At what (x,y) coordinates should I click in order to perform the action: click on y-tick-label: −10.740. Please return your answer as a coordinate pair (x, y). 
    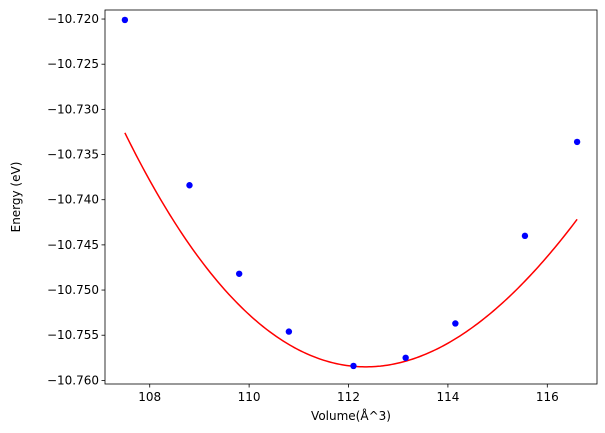
    Looking at the image, I should click on (73, 200).